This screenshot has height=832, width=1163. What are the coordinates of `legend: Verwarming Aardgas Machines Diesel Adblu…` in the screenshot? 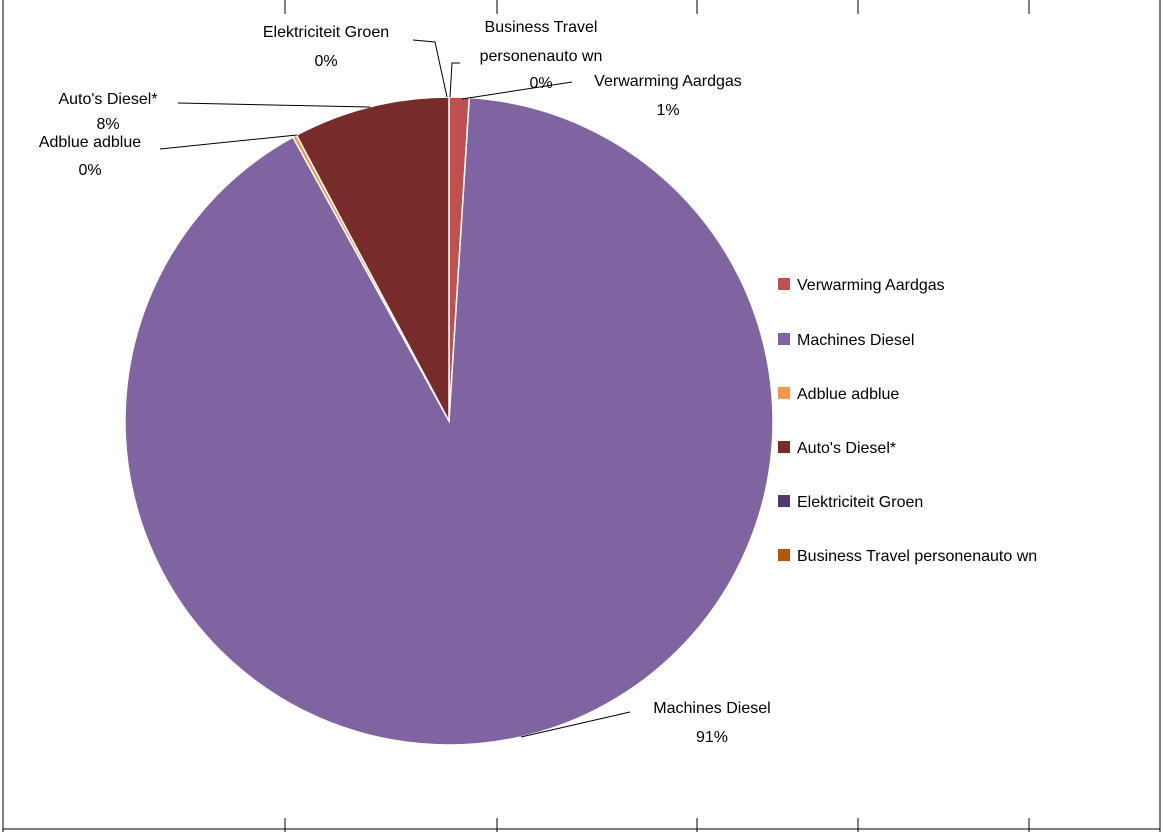 It's located at (907, 421).